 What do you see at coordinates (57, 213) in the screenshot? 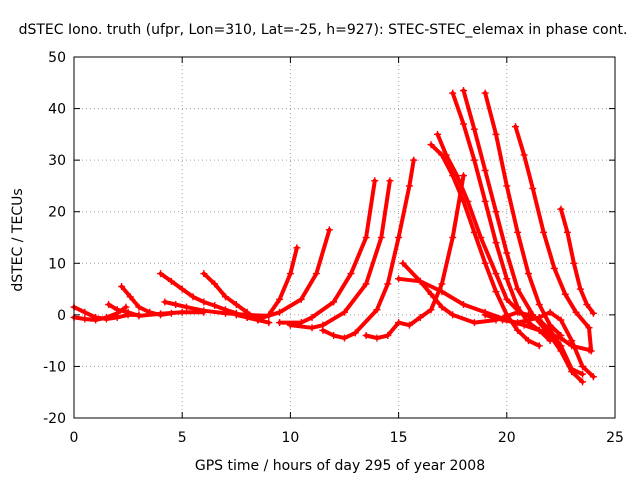
I see `y-tick-label: 20` at bounding box center [57, 213].